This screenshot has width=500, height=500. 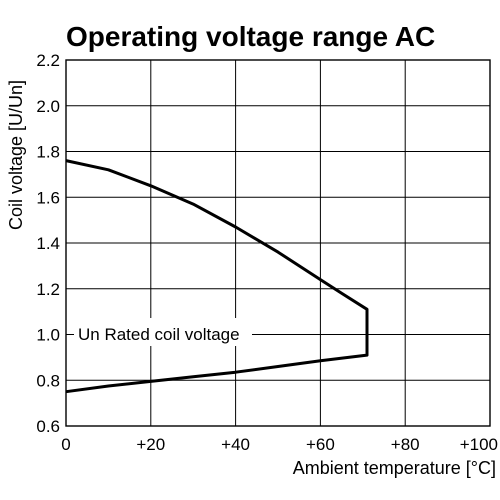 I want to click on y-tick-labels: 0.6 0.8 1.0 1.2 1.4 1.6 1.8 2.0 2.2, so click(x=48, y=243).